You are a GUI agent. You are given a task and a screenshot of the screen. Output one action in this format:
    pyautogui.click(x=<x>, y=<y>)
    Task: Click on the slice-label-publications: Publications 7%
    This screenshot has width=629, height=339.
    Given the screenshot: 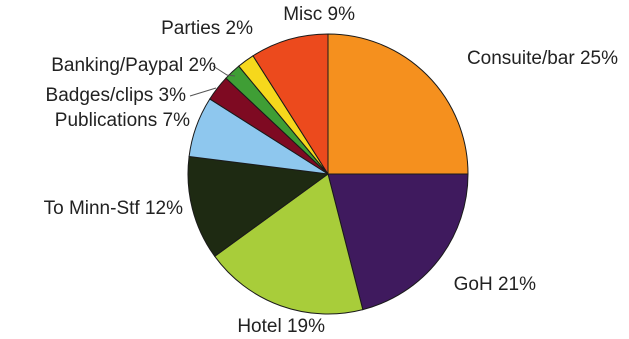 What is the action you would take?
    pyautogui.click(x=122, y=120)
    